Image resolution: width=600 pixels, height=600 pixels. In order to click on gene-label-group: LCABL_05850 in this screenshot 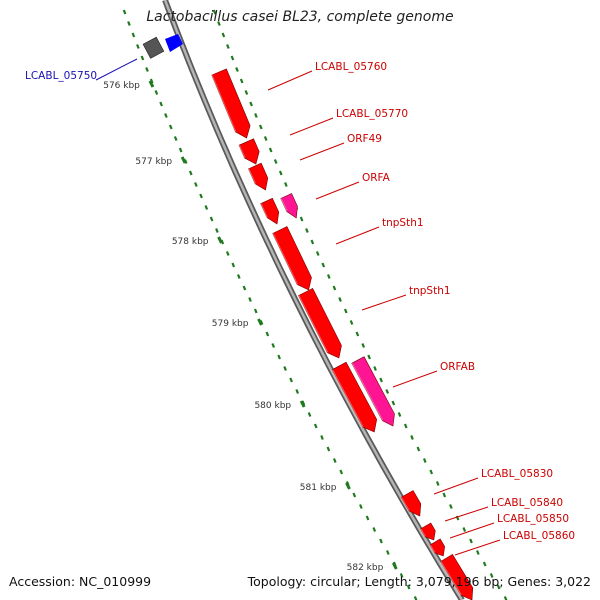, I will do `click(509, 526)`.